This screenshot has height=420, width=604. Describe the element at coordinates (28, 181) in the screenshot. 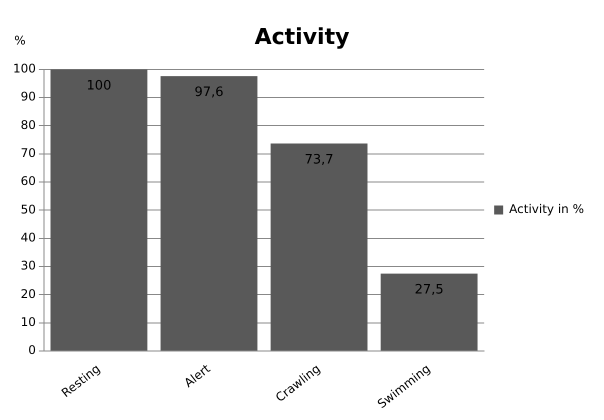

I see `y-tick-label: 60` at that location.